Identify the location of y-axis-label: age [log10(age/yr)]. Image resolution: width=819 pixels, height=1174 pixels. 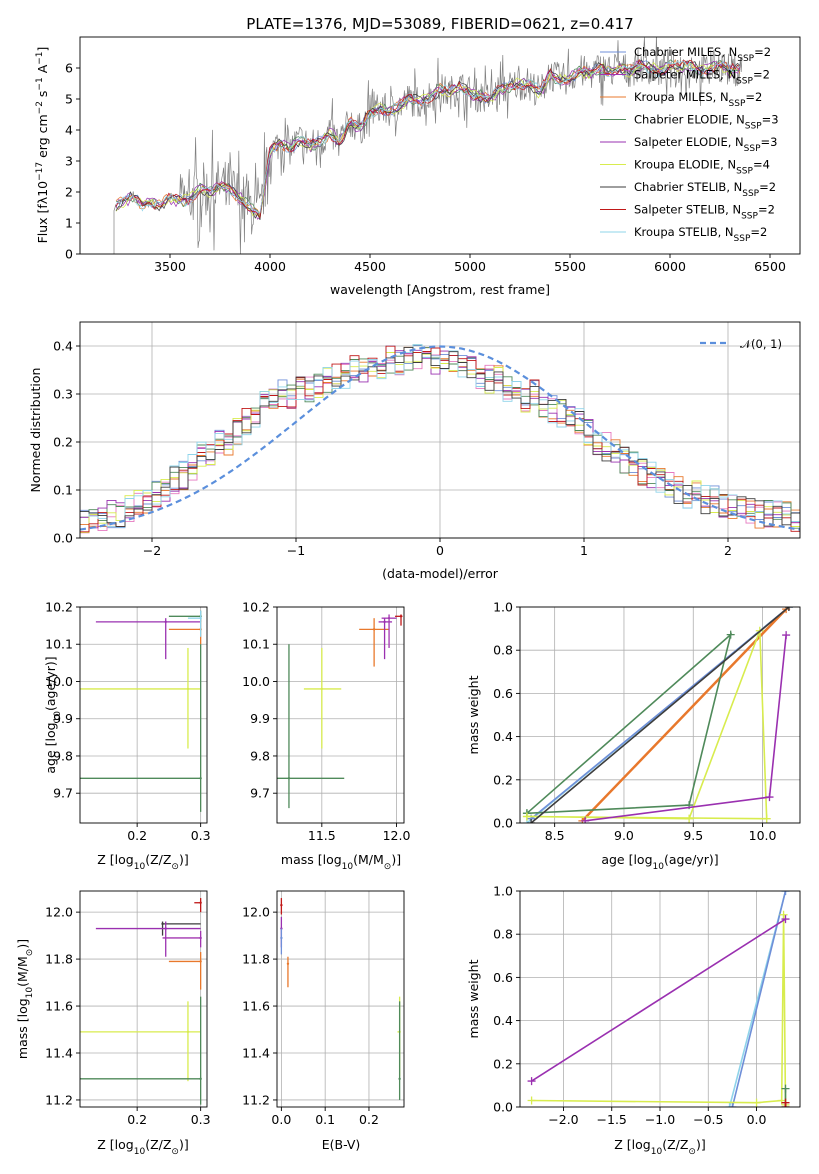
(53, 714).